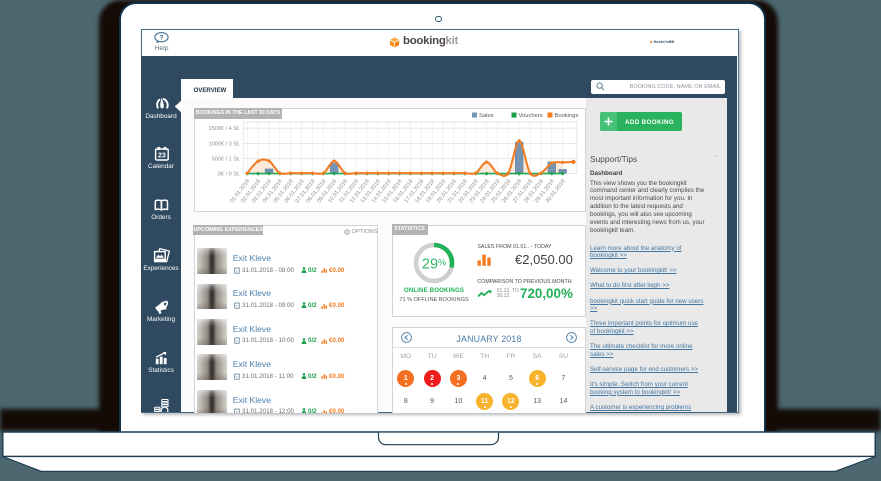  Describe the element at coordinates (229, 174) in the screenshot. I see `svg-text: 0€ / 0 St.` at that location.